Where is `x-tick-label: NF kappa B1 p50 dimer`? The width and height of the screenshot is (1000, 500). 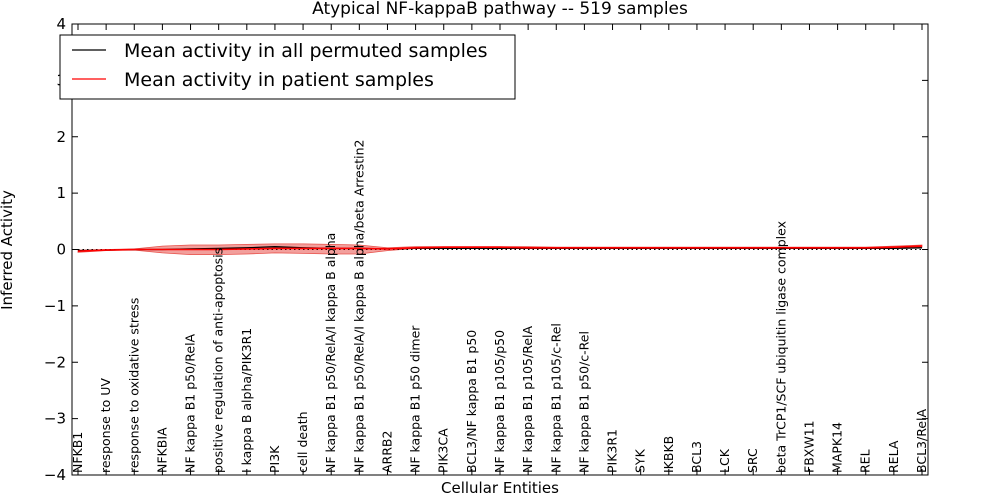 x-tick-label: NF kappa B1 p50 dimer is located at coordinates (415, 399).